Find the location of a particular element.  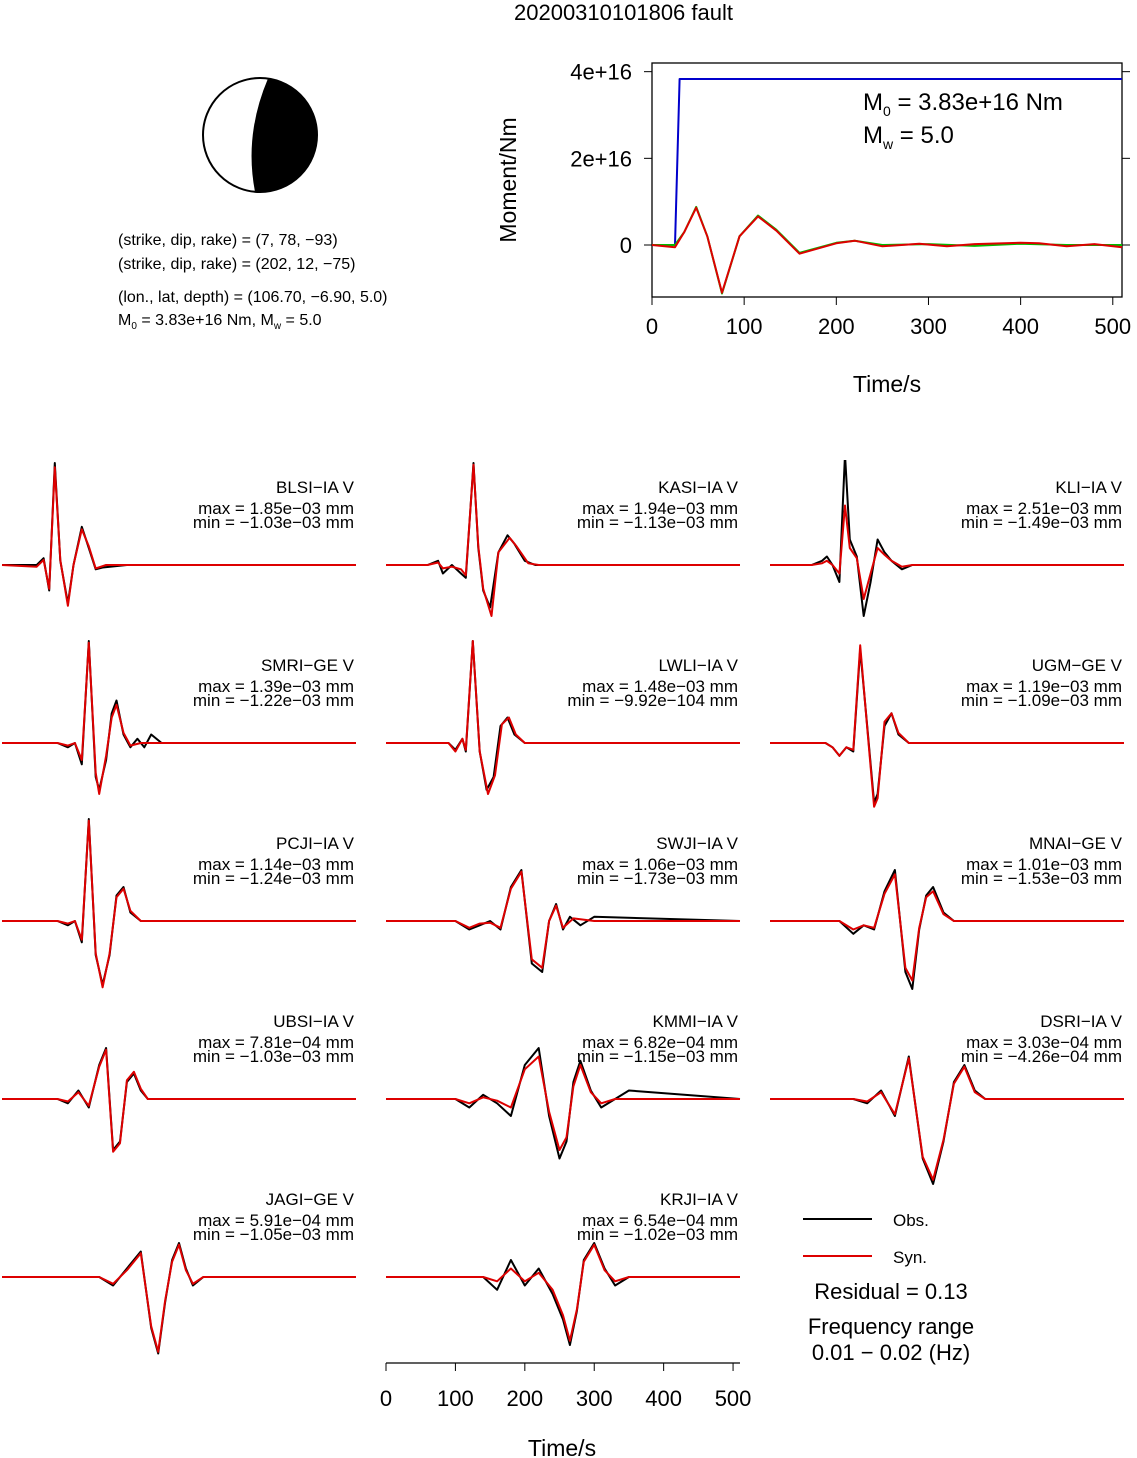

station-name: SWJI−IA V is located at coordinates (697, 843).